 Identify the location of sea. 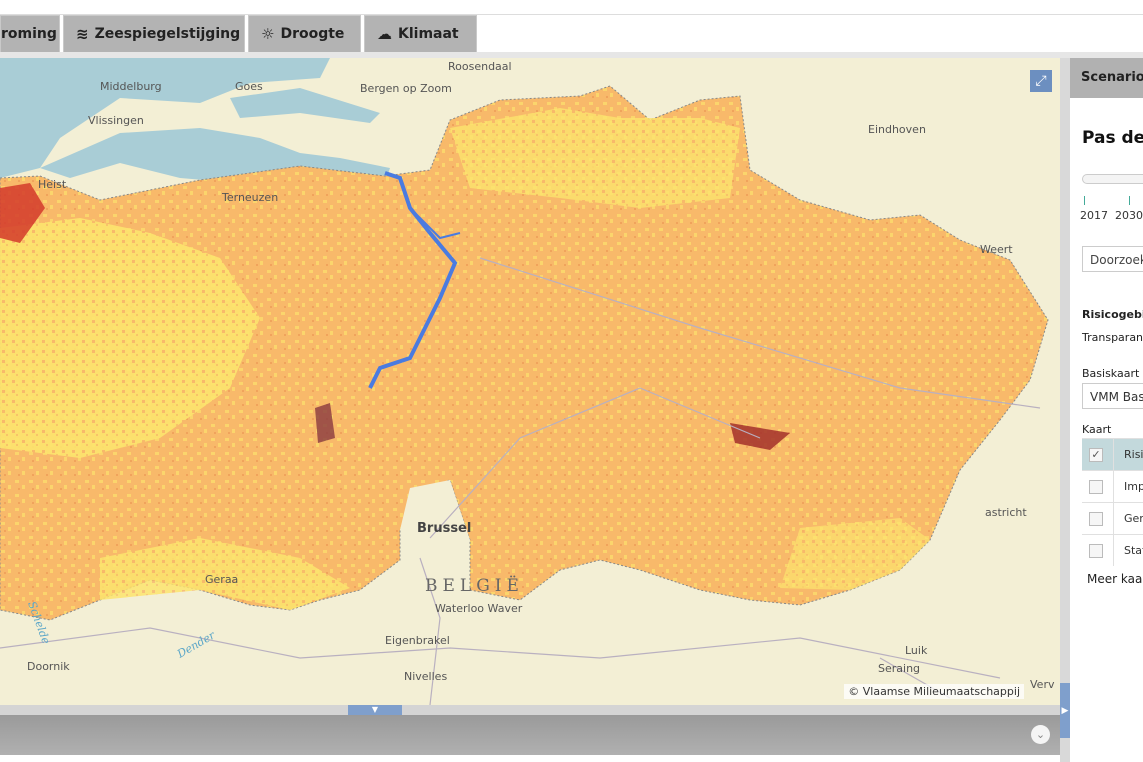
(165, 118).